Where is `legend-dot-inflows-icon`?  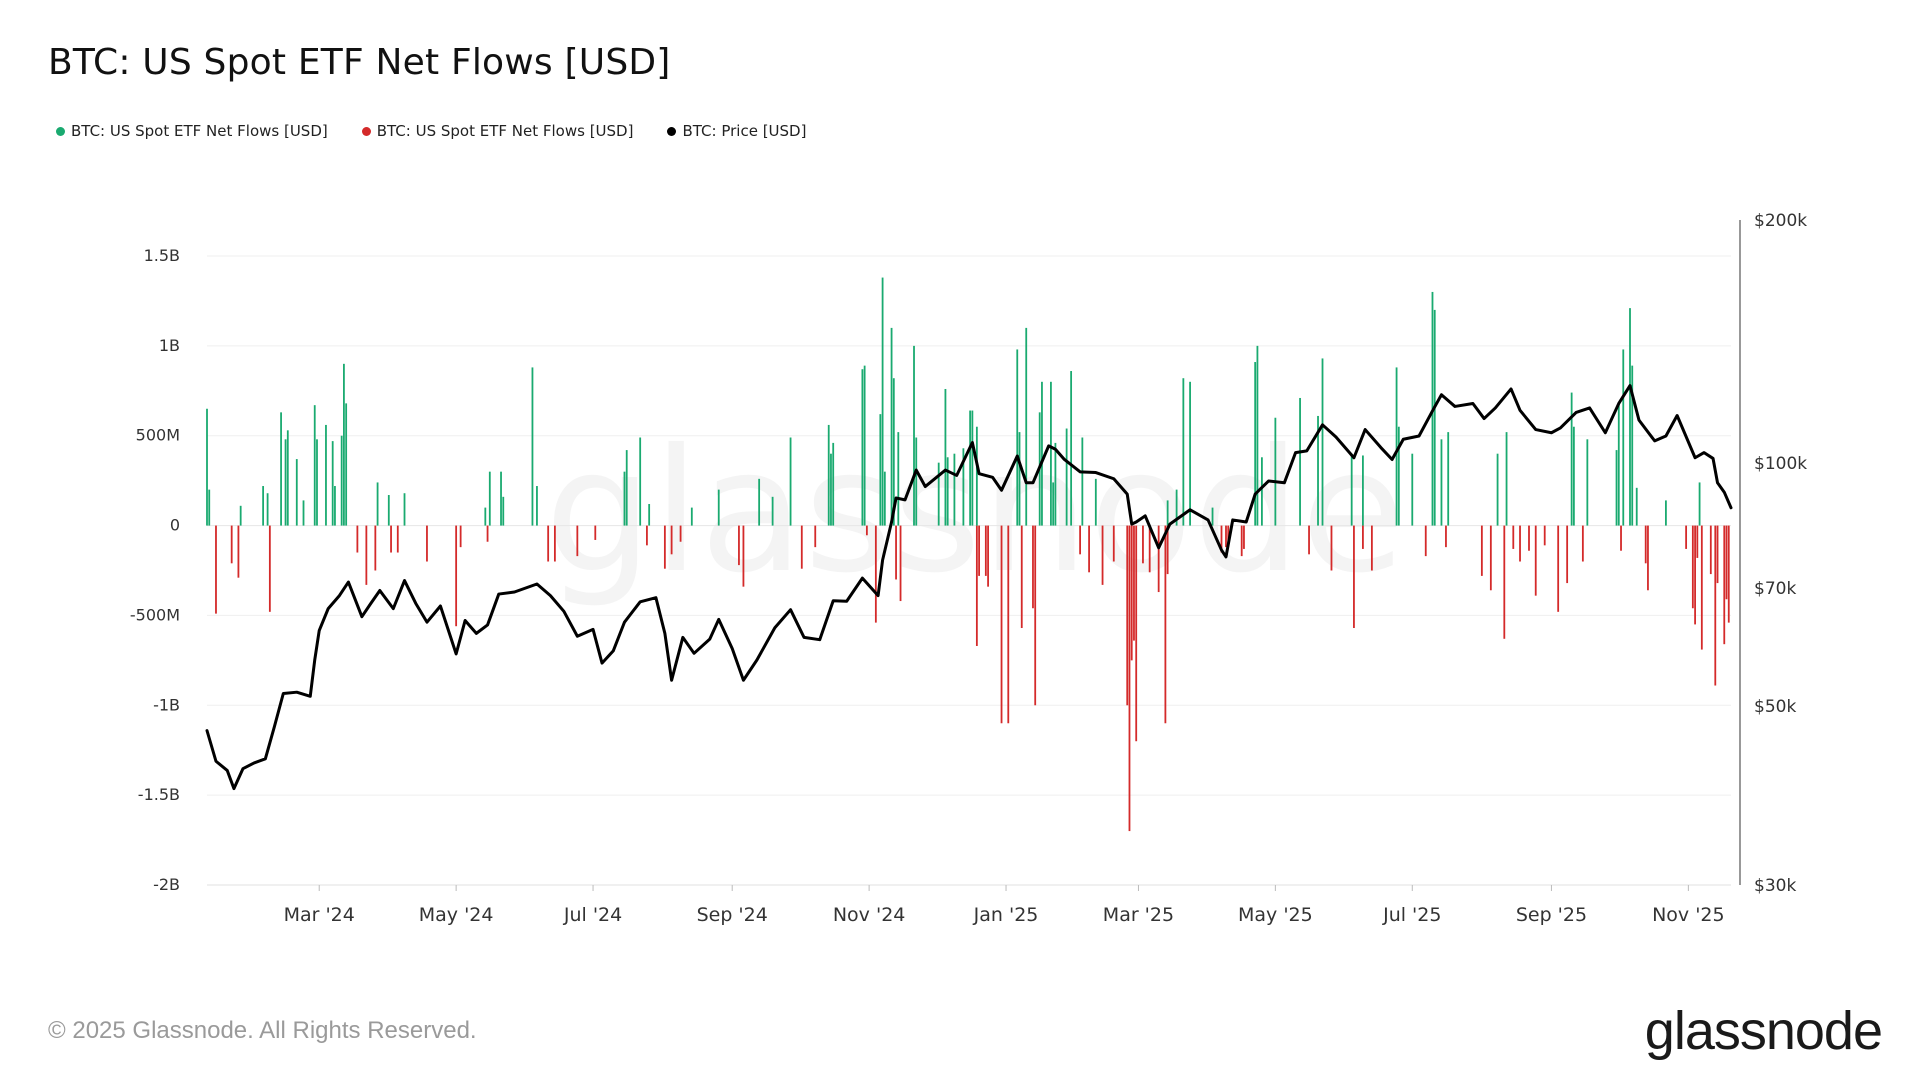
legend-dot-inflows-icon is located at coordinates (60, 131).